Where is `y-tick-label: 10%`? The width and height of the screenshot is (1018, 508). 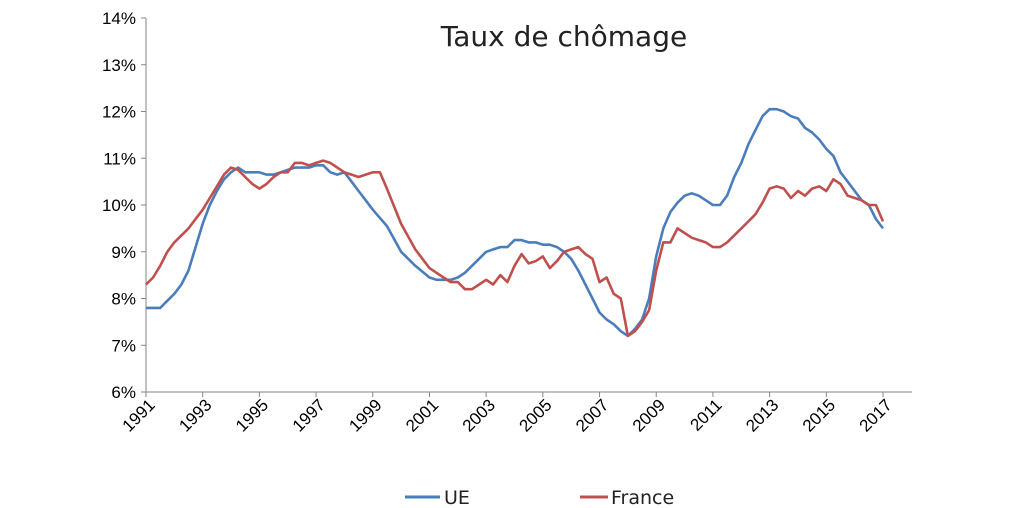 y-tick-label: 10% is located at coordinates (119, 205).